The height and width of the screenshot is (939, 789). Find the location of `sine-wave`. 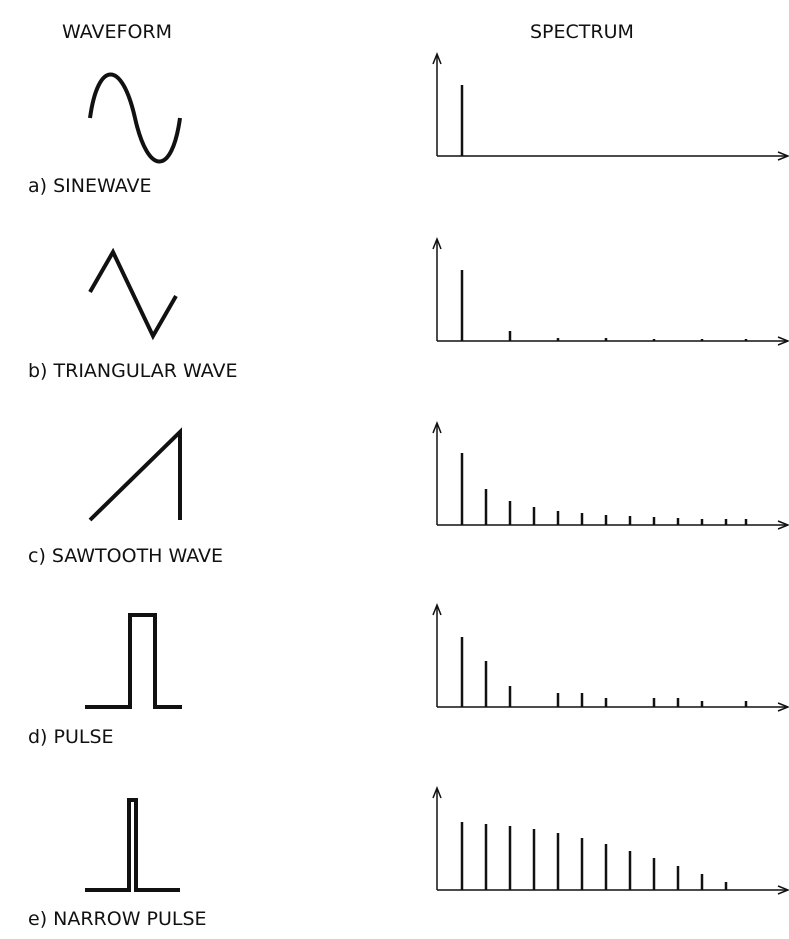

sine-wave is located at coordinates (135, 118).